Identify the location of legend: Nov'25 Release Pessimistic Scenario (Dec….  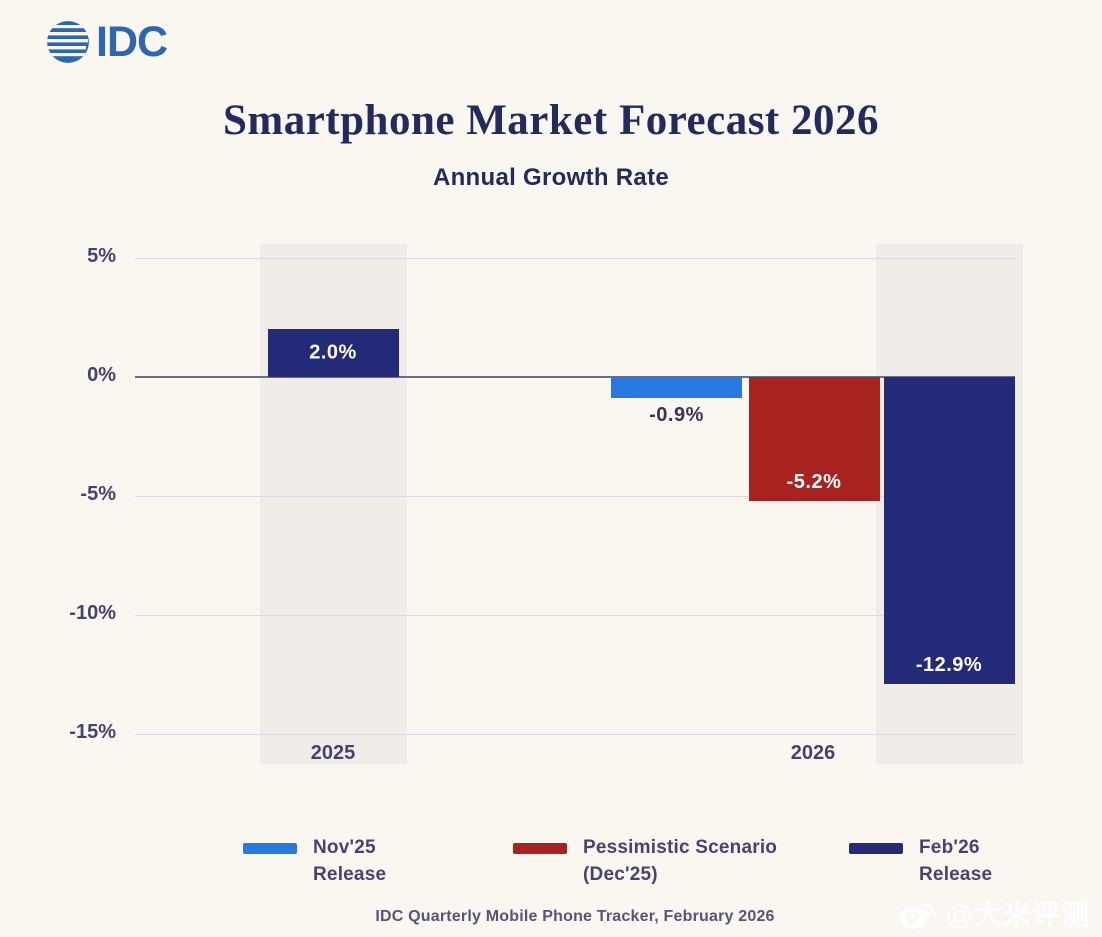
(551, 869).